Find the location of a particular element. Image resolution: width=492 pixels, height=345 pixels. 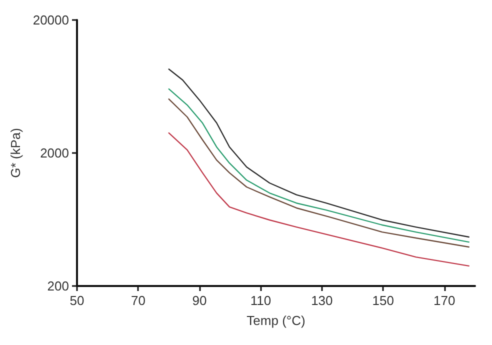

x-tick-label: 50 is located at coordinates (77, 300).